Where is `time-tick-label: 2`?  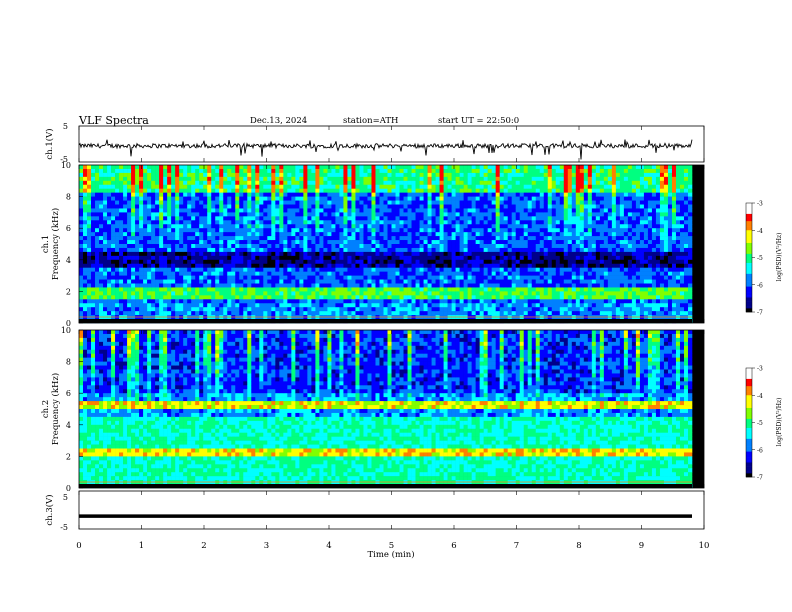 time-tick-label: 2 is located at coordinates (203, 546).